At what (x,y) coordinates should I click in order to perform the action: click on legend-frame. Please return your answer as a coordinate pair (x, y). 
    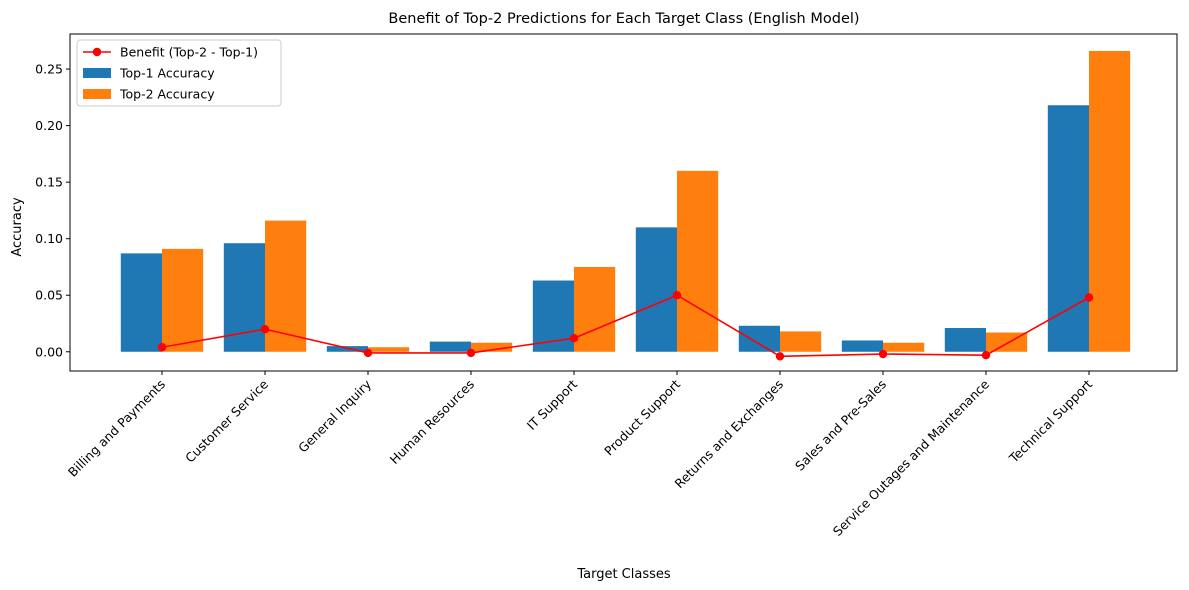
    Looking at the image, I should click on (179, 73).